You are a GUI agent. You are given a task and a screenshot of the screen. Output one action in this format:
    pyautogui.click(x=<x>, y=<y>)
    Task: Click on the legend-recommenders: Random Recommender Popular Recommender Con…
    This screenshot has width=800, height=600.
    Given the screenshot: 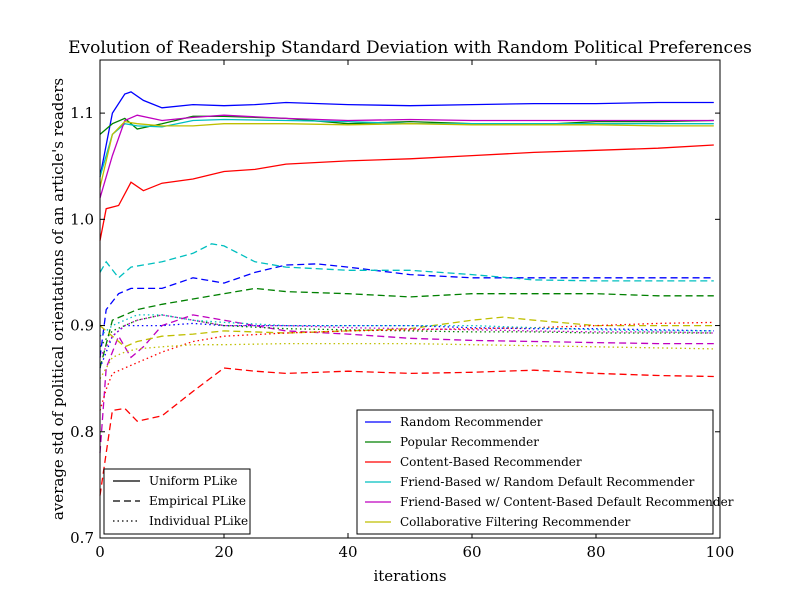 What is the action you would take?
    pyautogui.click(x=545, y=472)
    